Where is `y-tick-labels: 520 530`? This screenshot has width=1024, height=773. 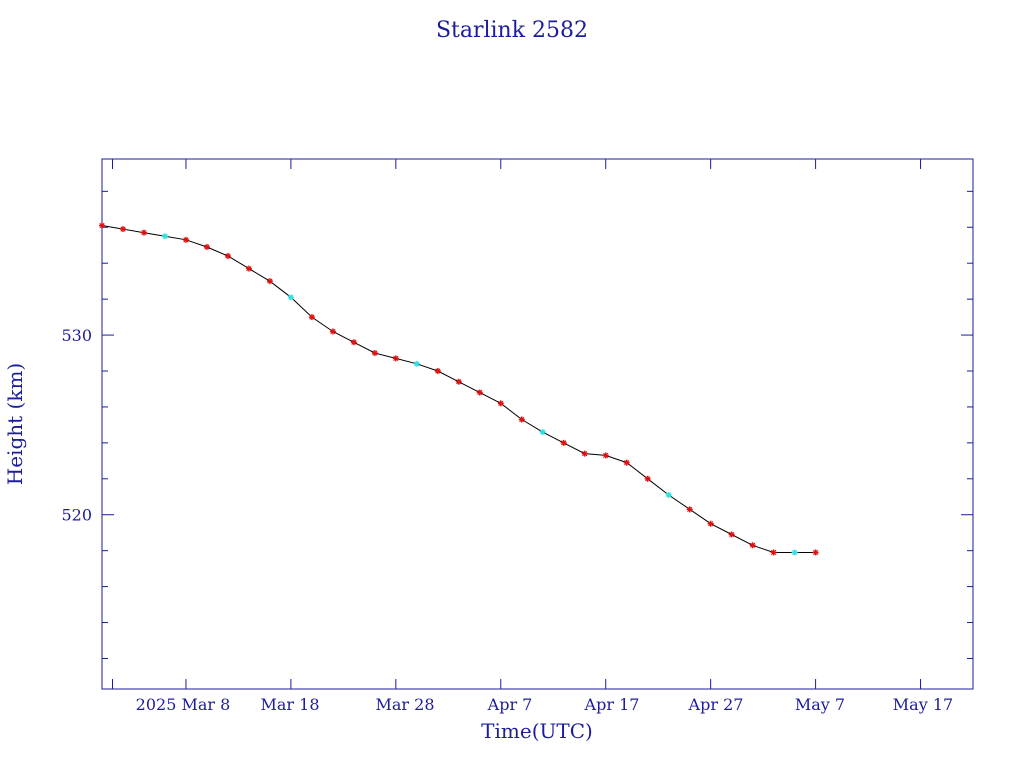 y-tick-labels: 520 530 is located at coordinates (76, 425).